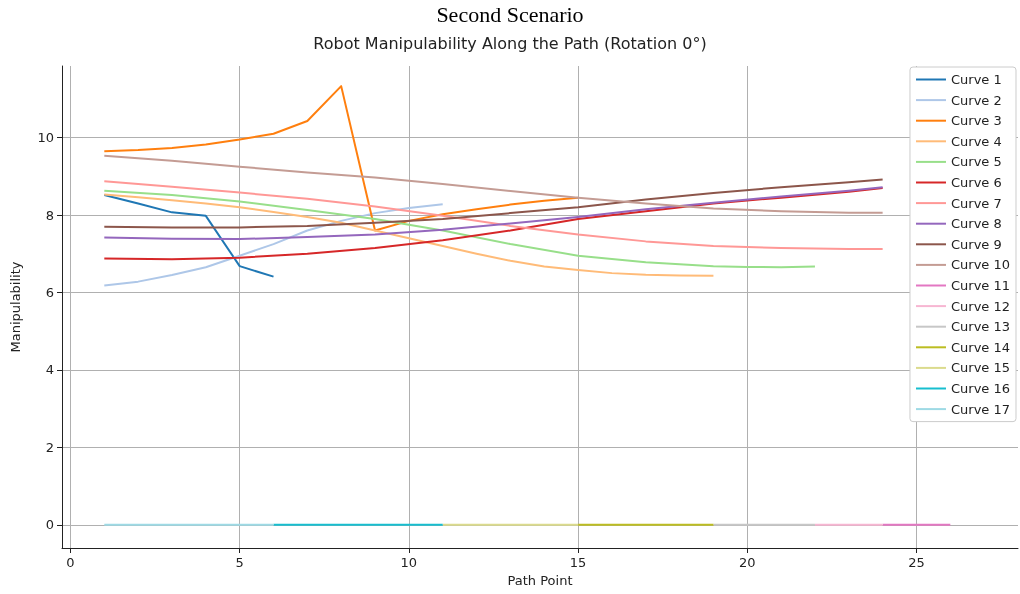 This screenshot has width=1020, height=594. I want to click on legend-label: Curve 5, so click(976, 162).